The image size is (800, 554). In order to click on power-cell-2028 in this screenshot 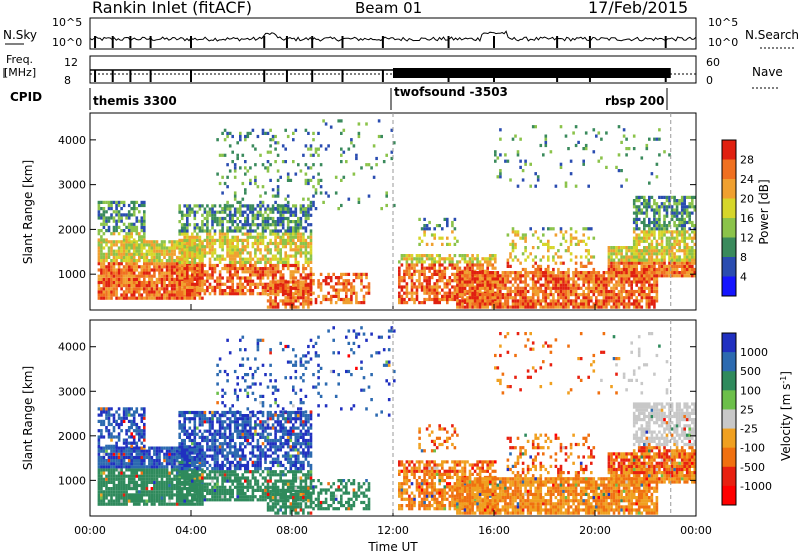, I will do `click(268, 133)`.